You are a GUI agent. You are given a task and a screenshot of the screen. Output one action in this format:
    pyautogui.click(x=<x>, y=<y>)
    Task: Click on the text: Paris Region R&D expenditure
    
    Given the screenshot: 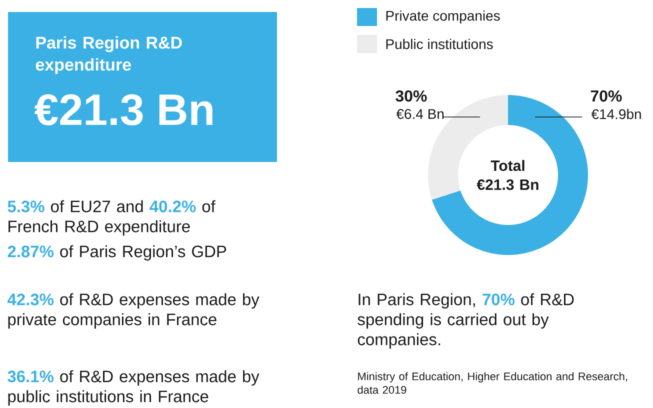 What is the action you would take?
    pyautogui.click(x=109, y=55)
    